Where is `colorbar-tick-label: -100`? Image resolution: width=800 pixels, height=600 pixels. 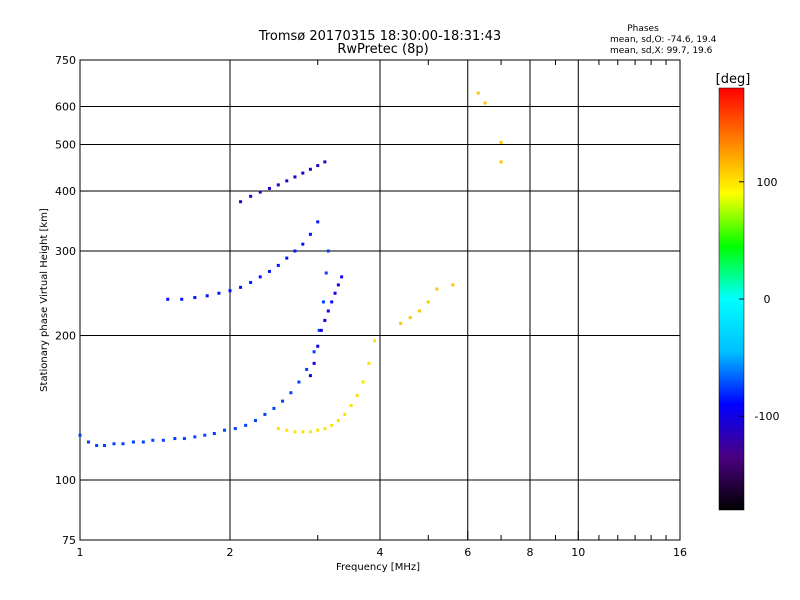
colorbar-tick-label: -100 is located at coordinates (767, 416).